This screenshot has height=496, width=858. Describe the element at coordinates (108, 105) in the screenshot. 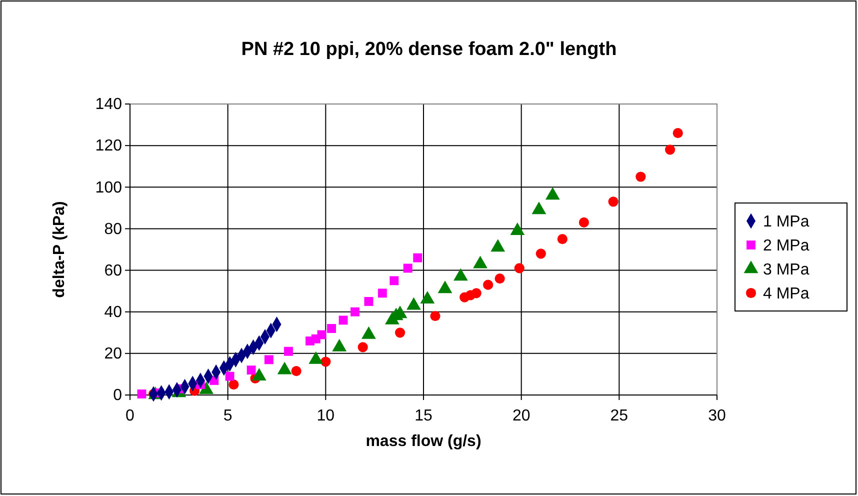

I see `y-tick-label: 140` at that location.